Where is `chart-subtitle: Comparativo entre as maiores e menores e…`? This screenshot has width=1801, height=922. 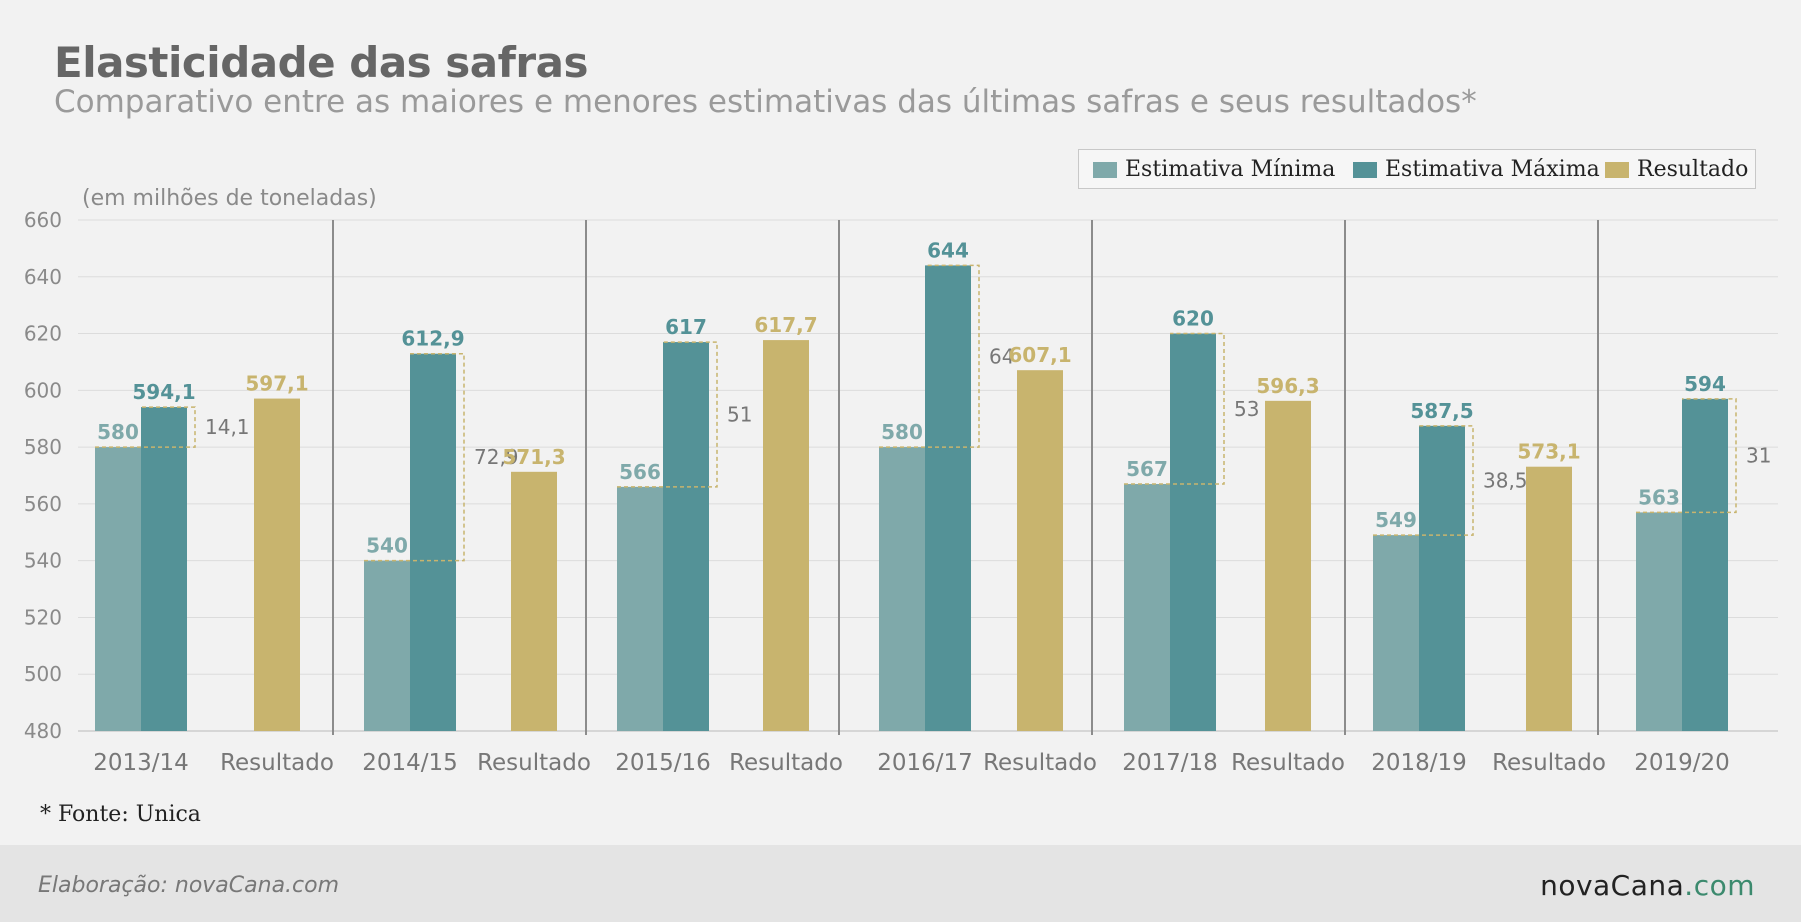
chart-subtitle: Comparativo entre as maiores e menores e… is located at coordinates (765, 102).